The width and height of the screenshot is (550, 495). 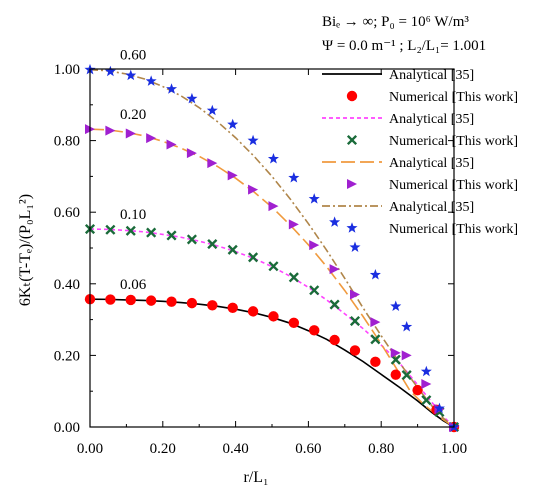 I want to click on legend-marker-0.10, so click(x=352, y=140).